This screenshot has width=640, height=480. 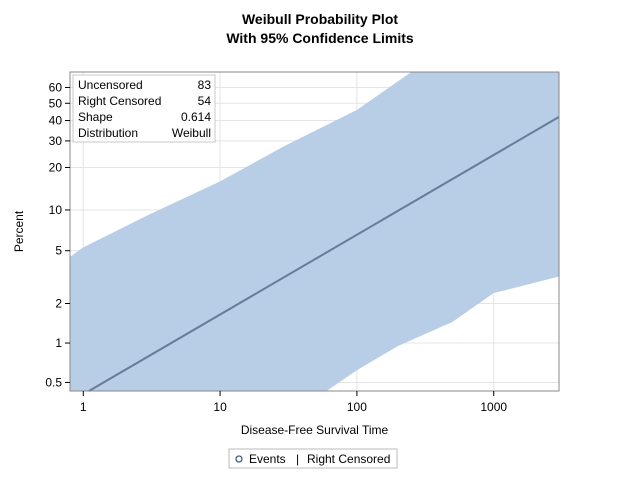 I want to click on x-tick-label: 100, so click(x=357, y=407).